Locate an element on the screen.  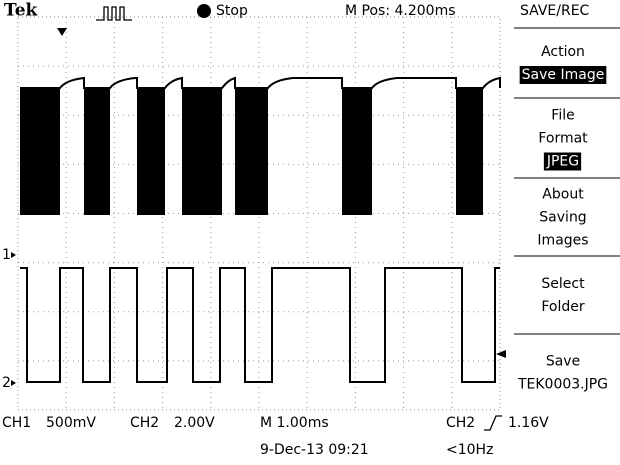
menu-value: TEK0003.JPG is located at coordinates (562, 385).